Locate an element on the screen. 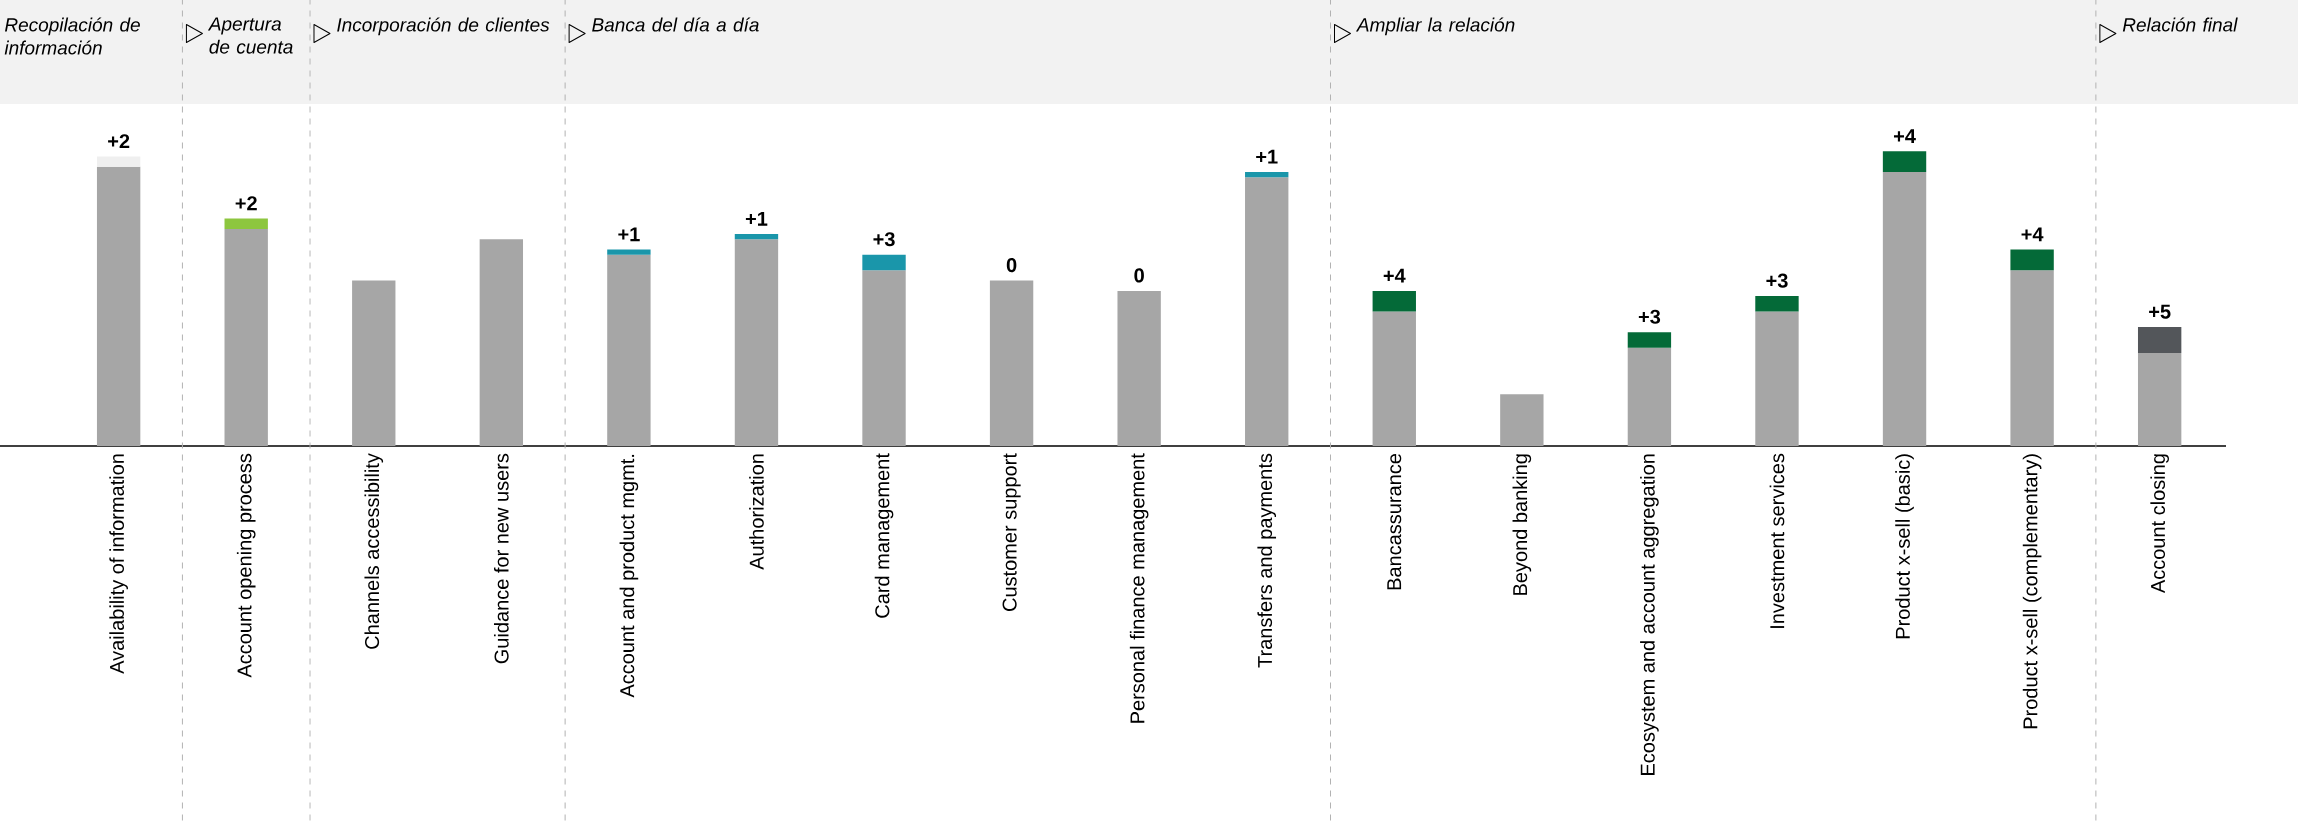 The width and height of the screenshot is (2298, 822). text: Recopilación de información is located at coordinates (72, 36).